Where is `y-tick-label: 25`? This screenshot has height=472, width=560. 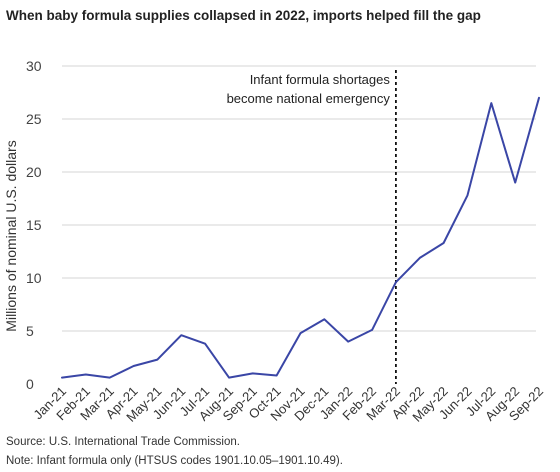 y-tick-label: 25 is located at coordinates (34, 119).